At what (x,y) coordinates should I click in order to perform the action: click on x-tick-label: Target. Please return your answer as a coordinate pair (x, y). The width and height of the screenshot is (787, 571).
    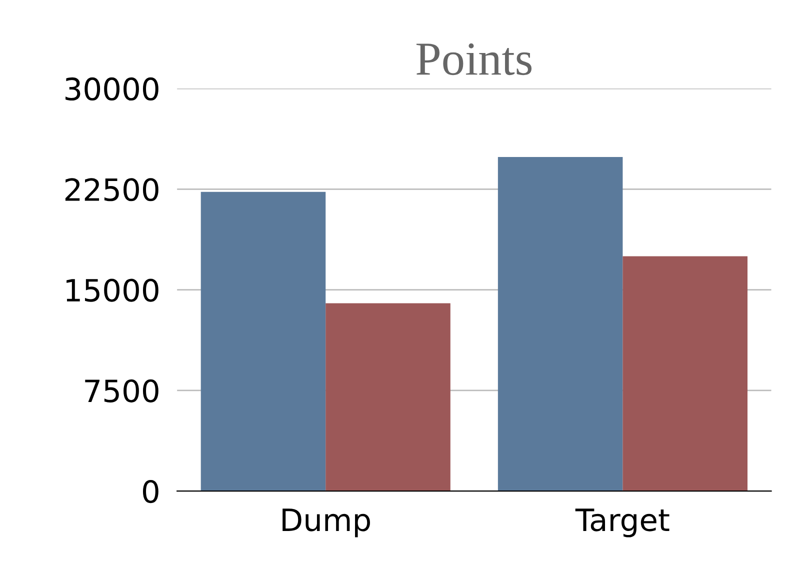
    Looking at the image, I should click on (622, 523).